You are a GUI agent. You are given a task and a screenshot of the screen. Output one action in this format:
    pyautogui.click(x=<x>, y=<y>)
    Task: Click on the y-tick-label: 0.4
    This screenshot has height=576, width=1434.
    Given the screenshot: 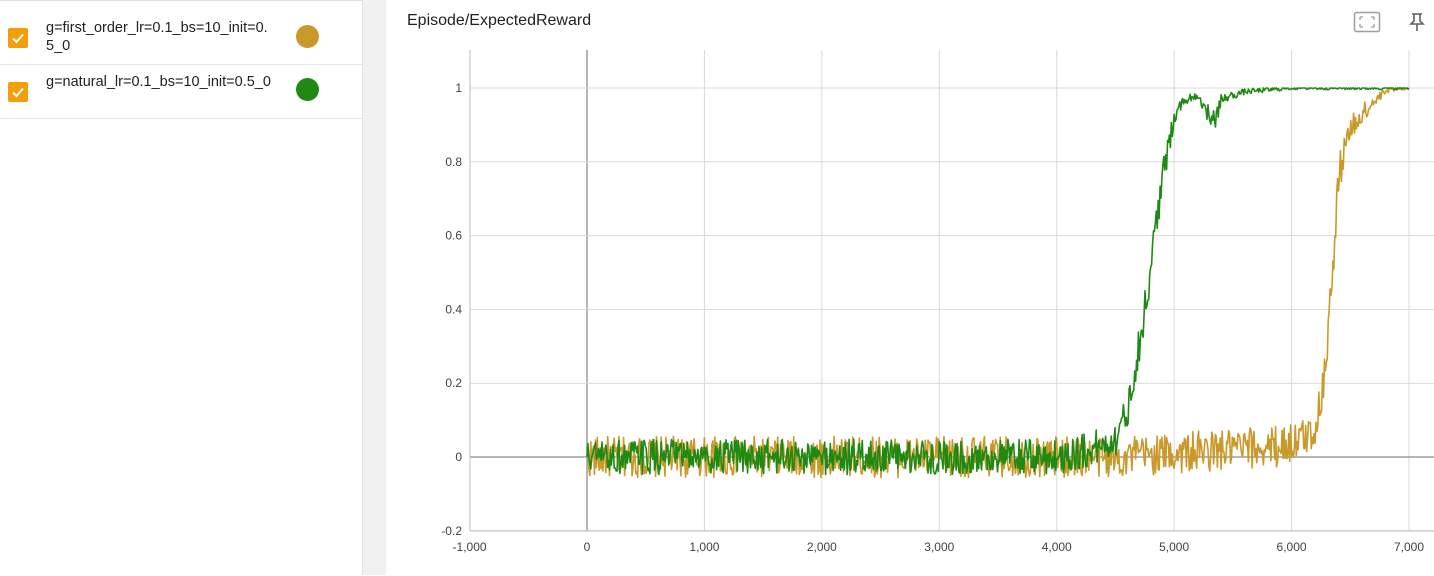 What is the action you would take?
    pyautogui.click(x=453, y=309)
    